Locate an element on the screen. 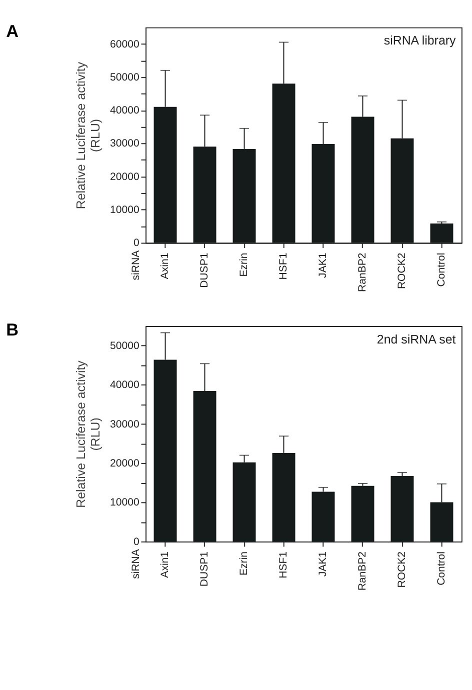 The image size is (472, 690). annotation: 2nd siRNA set is located at coordinates (416, 339).